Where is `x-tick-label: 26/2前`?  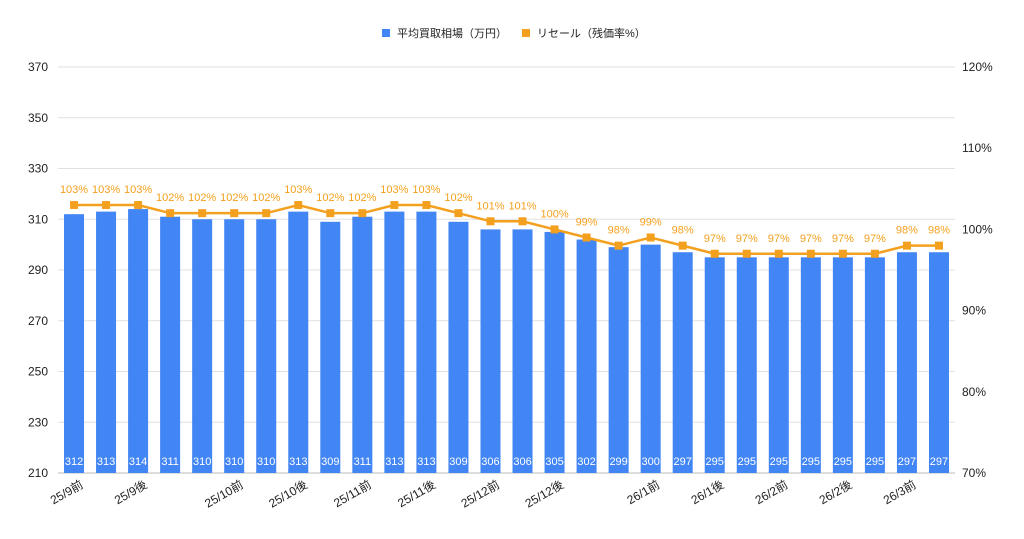
x-tick-label: 26/2前 is located at coordinates (771, 492).